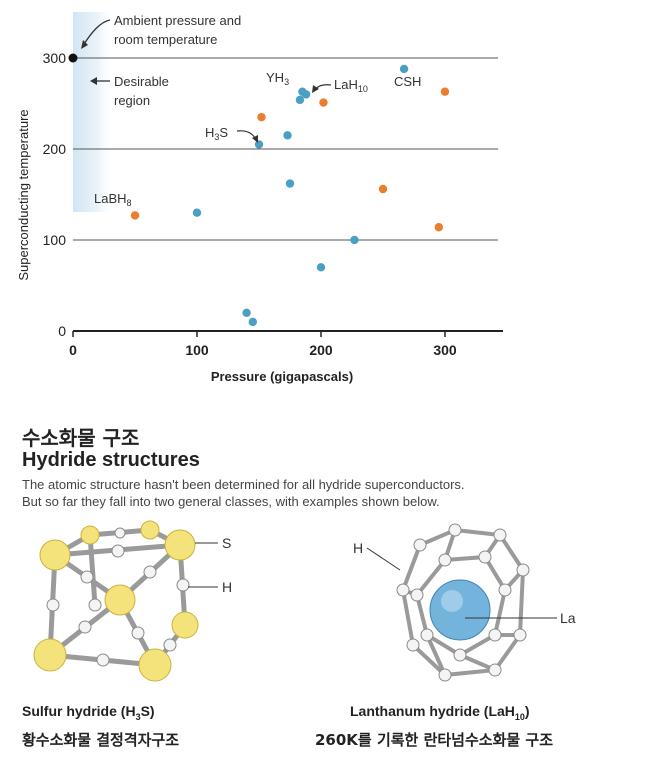  Describe the element at coordinates (351, 85) in the screenshot. I see `lah10-label: LaH10` at that location.